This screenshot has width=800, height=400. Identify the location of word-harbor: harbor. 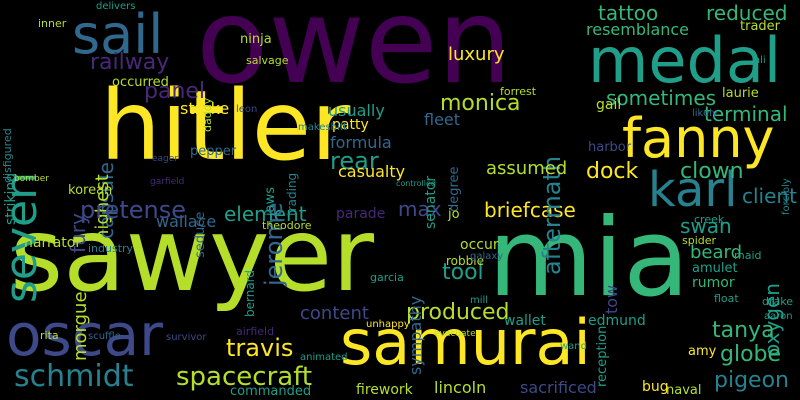
(610, 147).